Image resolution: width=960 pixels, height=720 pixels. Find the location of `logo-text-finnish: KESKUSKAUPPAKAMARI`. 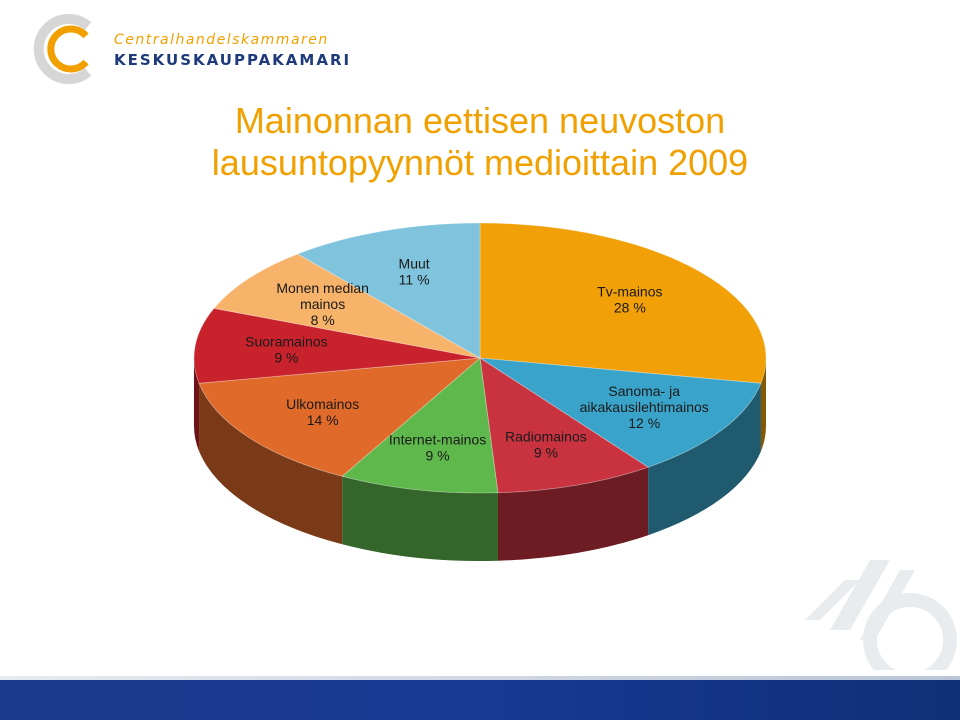

logo-text-finnish: KESKUSKAUPPAKAMARI is located at coordinates (233, 60).